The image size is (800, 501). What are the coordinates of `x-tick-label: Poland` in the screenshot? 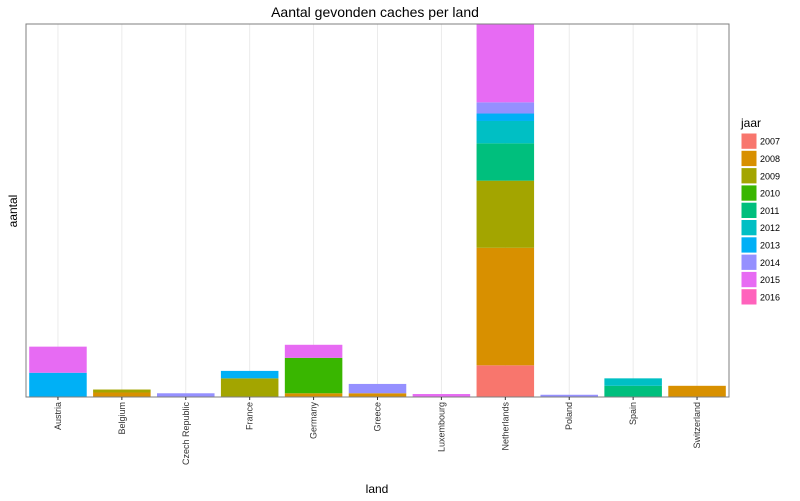 It's located at (569, 416).